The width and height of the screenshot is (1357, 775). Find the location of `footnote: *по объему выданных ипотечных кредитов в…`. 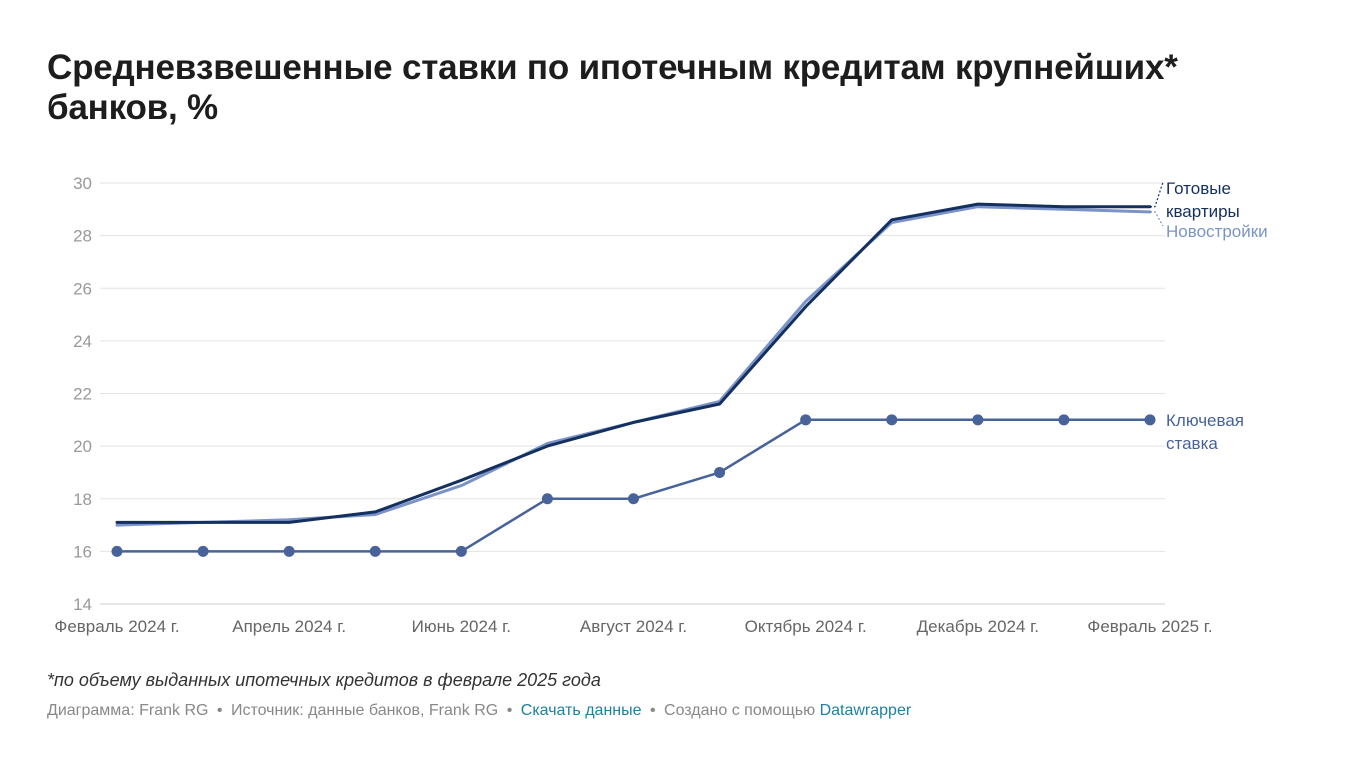

footnote: *по объему выданных ипотечных кредитов в… is located at coordinates (324, 680).